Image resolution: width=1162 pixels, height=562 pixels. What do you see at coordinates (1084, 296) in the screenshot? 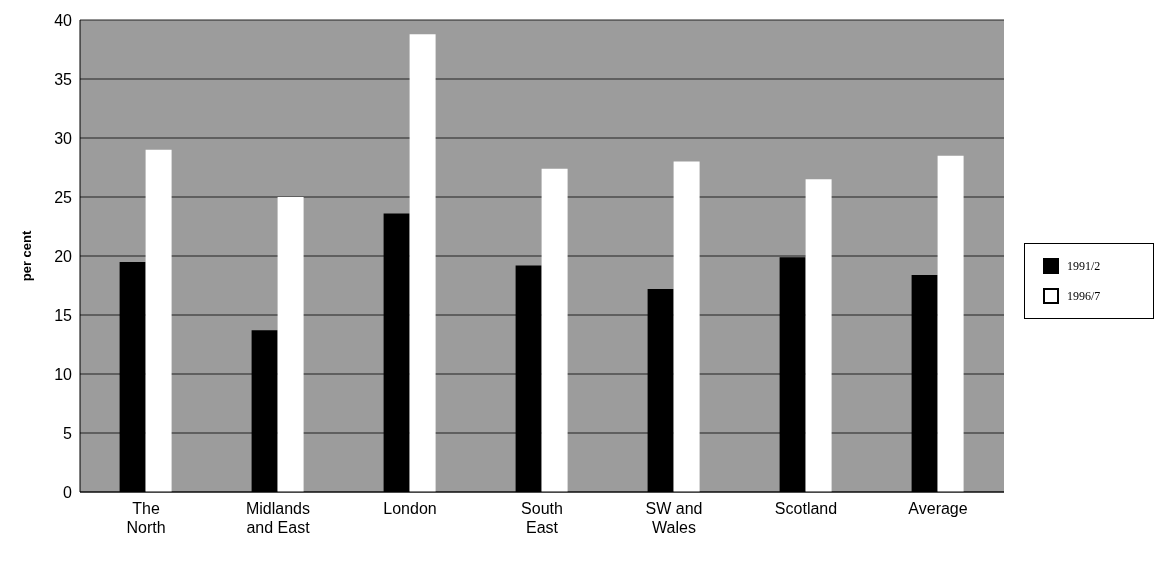
I see `legend-label: 1996/7` at bounding box center [1084, 296].